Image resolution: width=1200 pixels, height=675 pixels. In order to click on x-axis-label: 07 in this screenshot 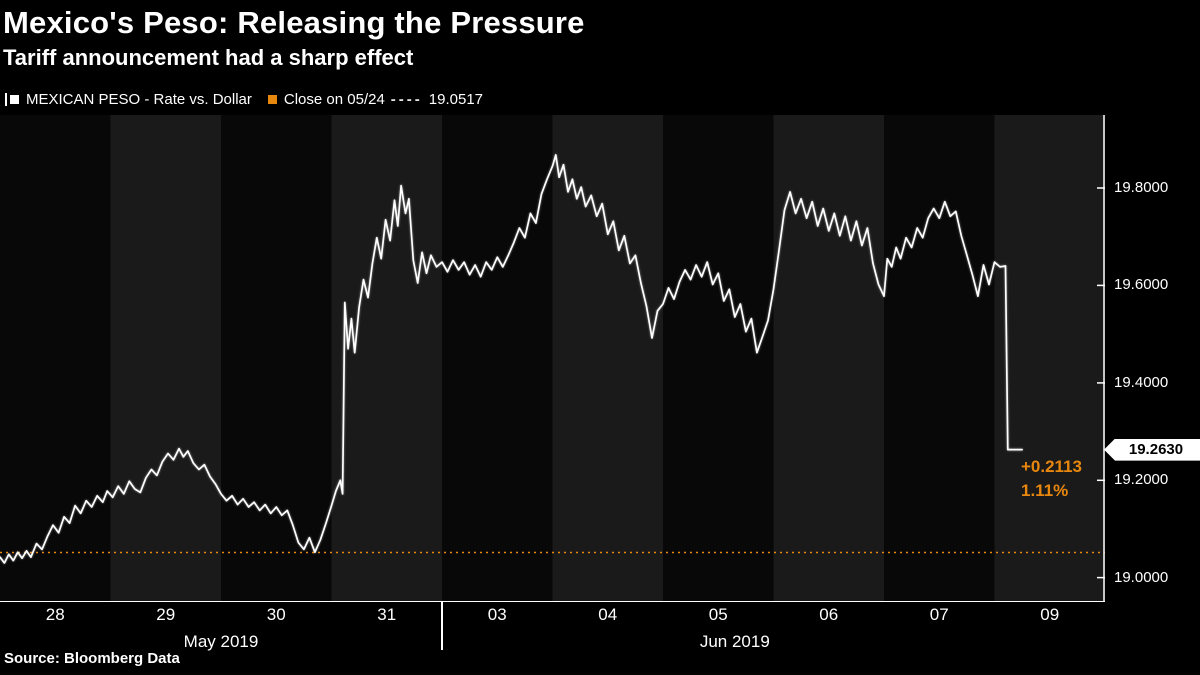, I will do `click(939, 614)`.